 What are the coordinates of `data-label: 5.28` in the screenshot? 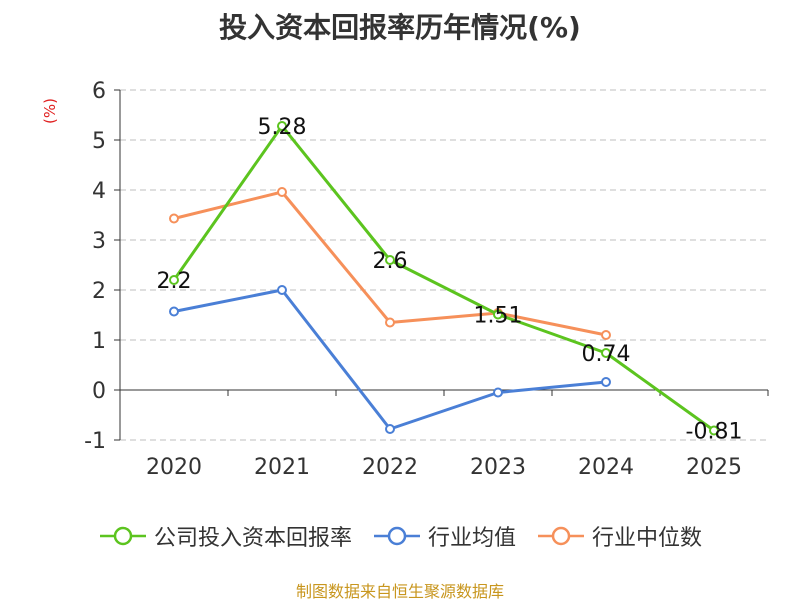 It's located at (282, 127).